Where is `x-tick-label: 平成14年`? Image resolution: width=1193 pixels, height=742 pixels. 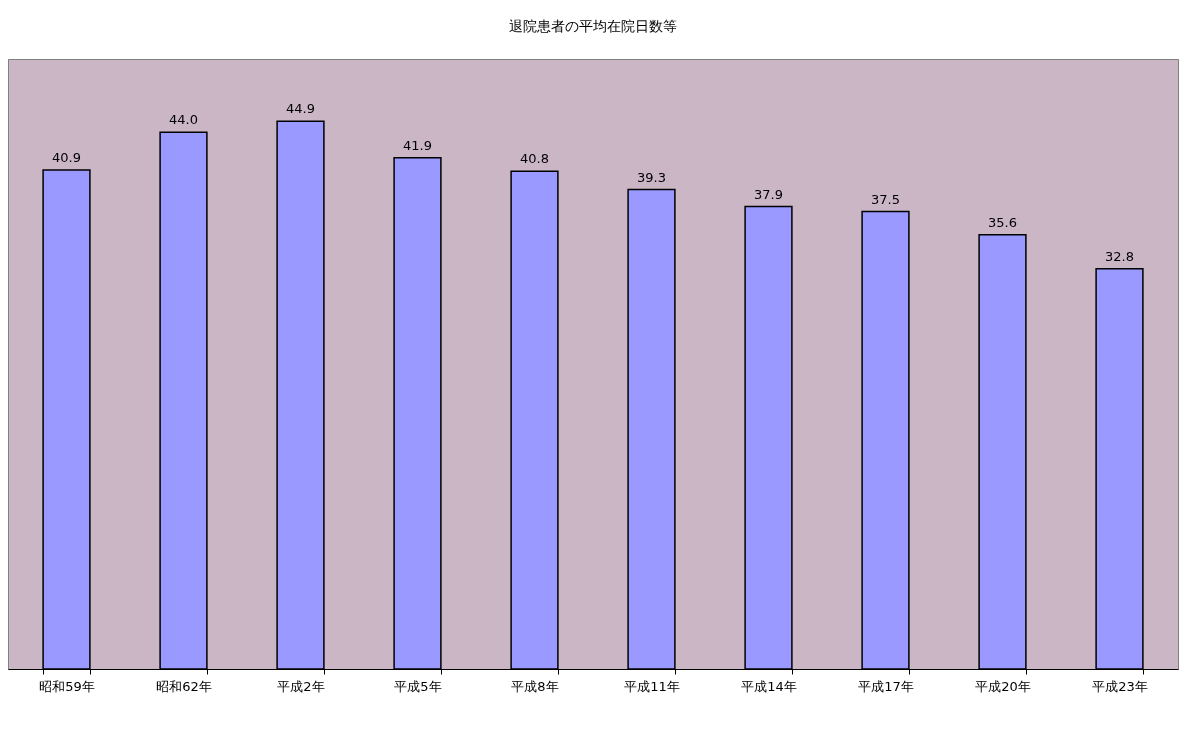
x-tick-label: 平成14年 is located at coordinates (769, 686).